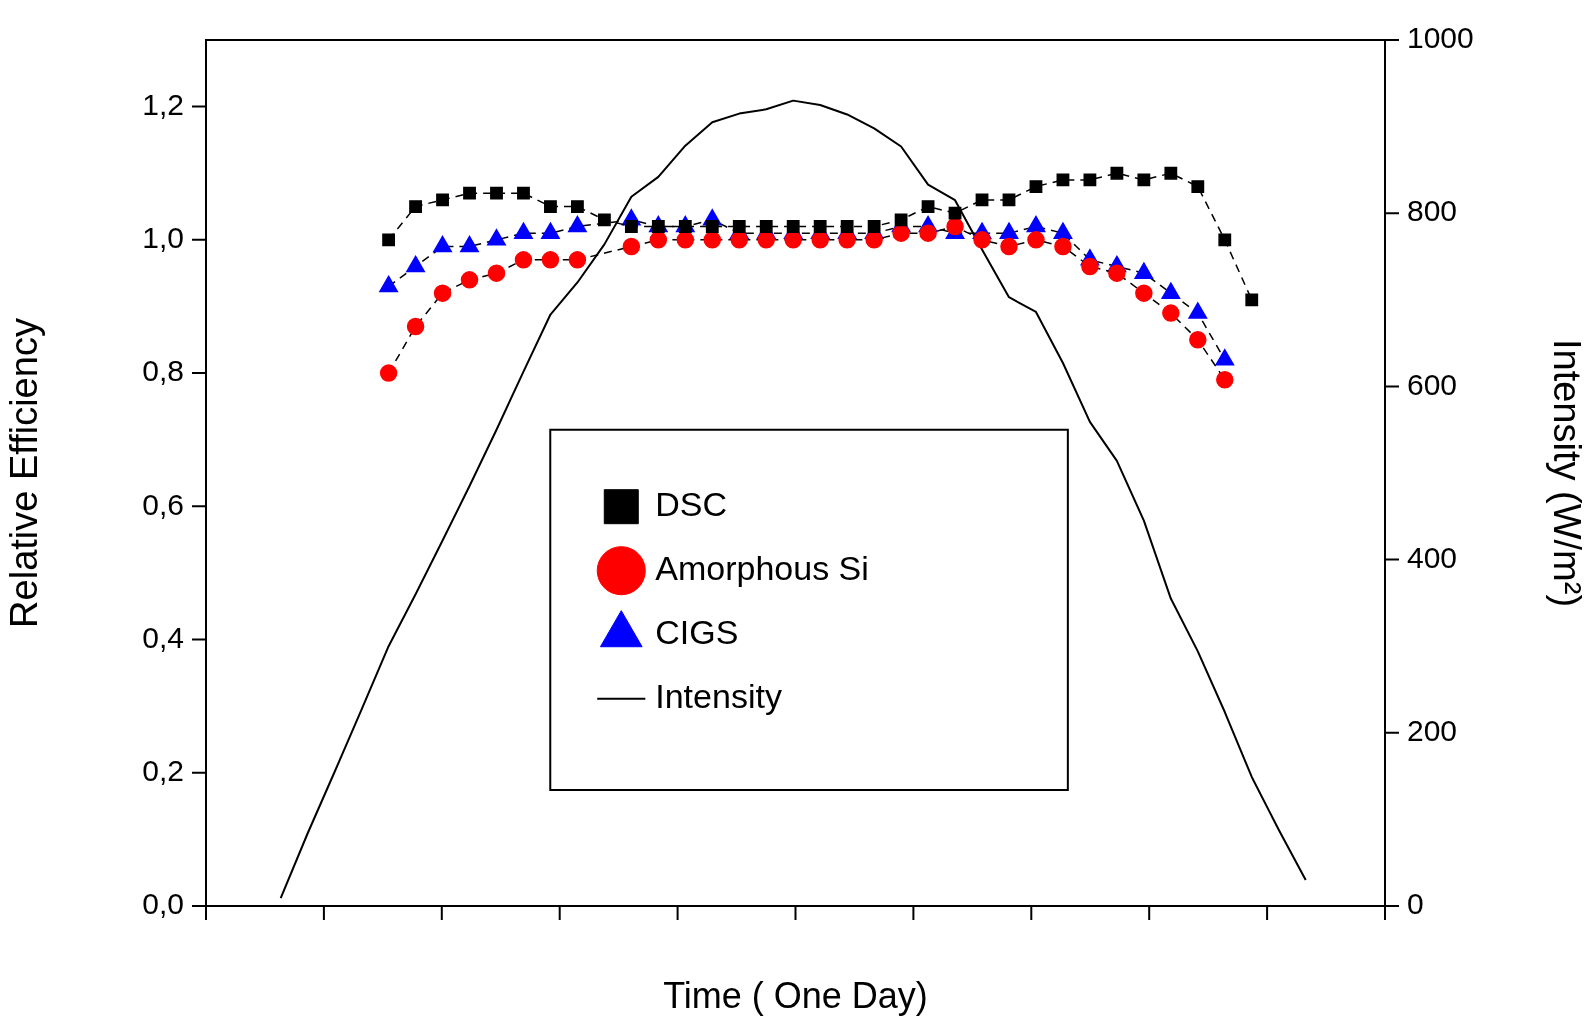 The height and width of the screenshot is (1024, 1591). Describe the element at coordinates (163, 637) in the screenshot. I see `y-tick-label: 0,4` at that location.